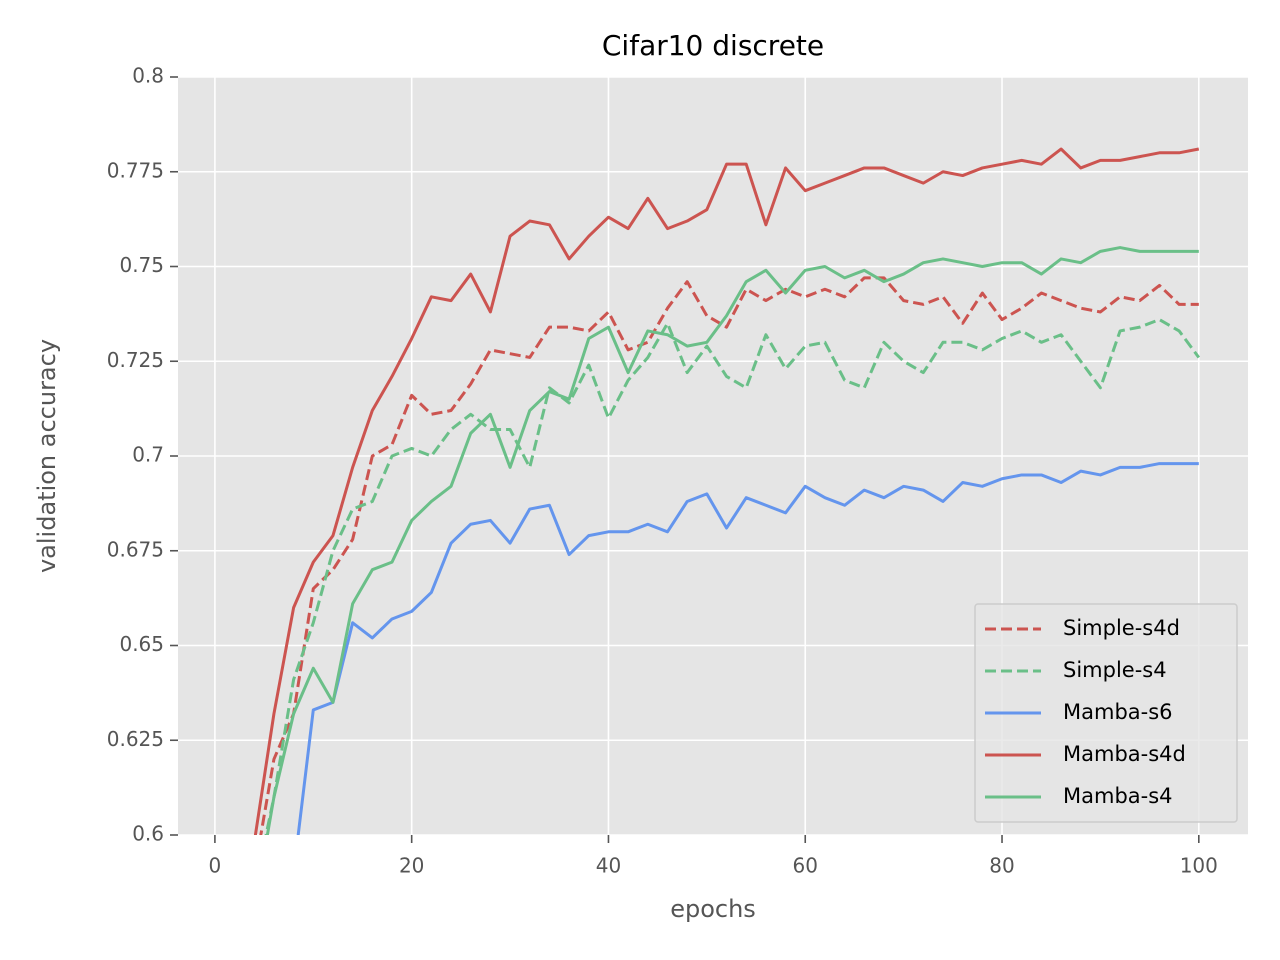  Describe the element at coordinates (1118, 712) in the screenshot. I see `legend-label: Mamba-s6` at that location.